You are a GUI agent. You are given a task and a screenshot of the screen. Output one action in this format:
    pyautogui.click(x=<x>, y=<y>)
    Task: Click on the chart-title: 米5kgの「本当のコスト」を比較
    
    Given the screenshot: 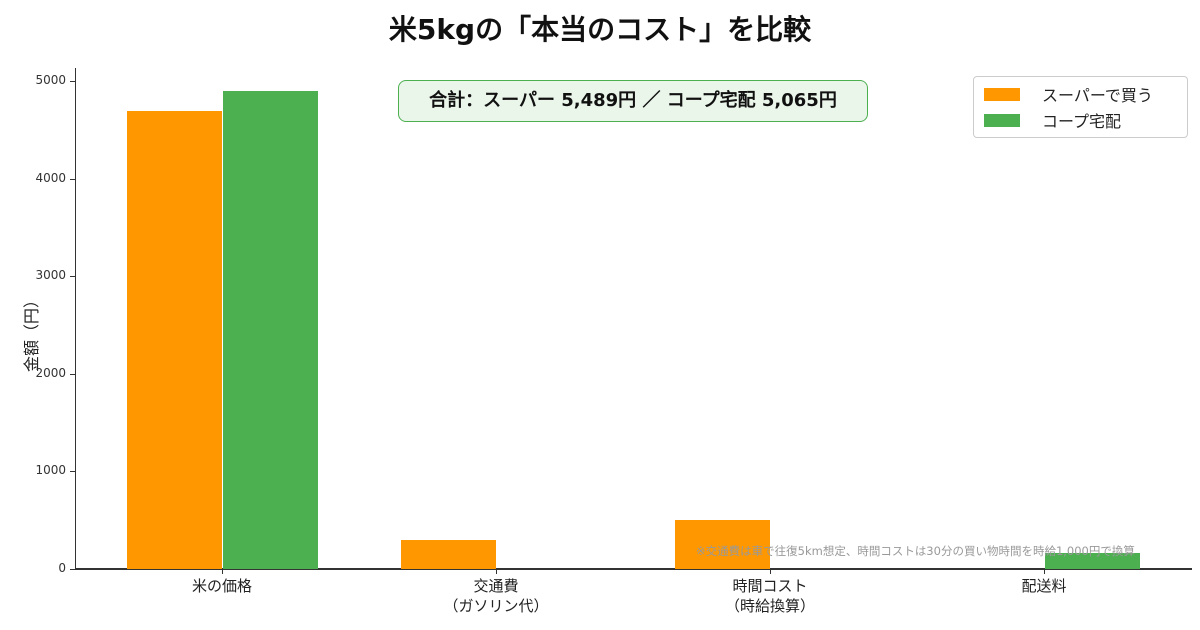 What is the action you would take?
    pyautogui.click(x=600, y=29)
    